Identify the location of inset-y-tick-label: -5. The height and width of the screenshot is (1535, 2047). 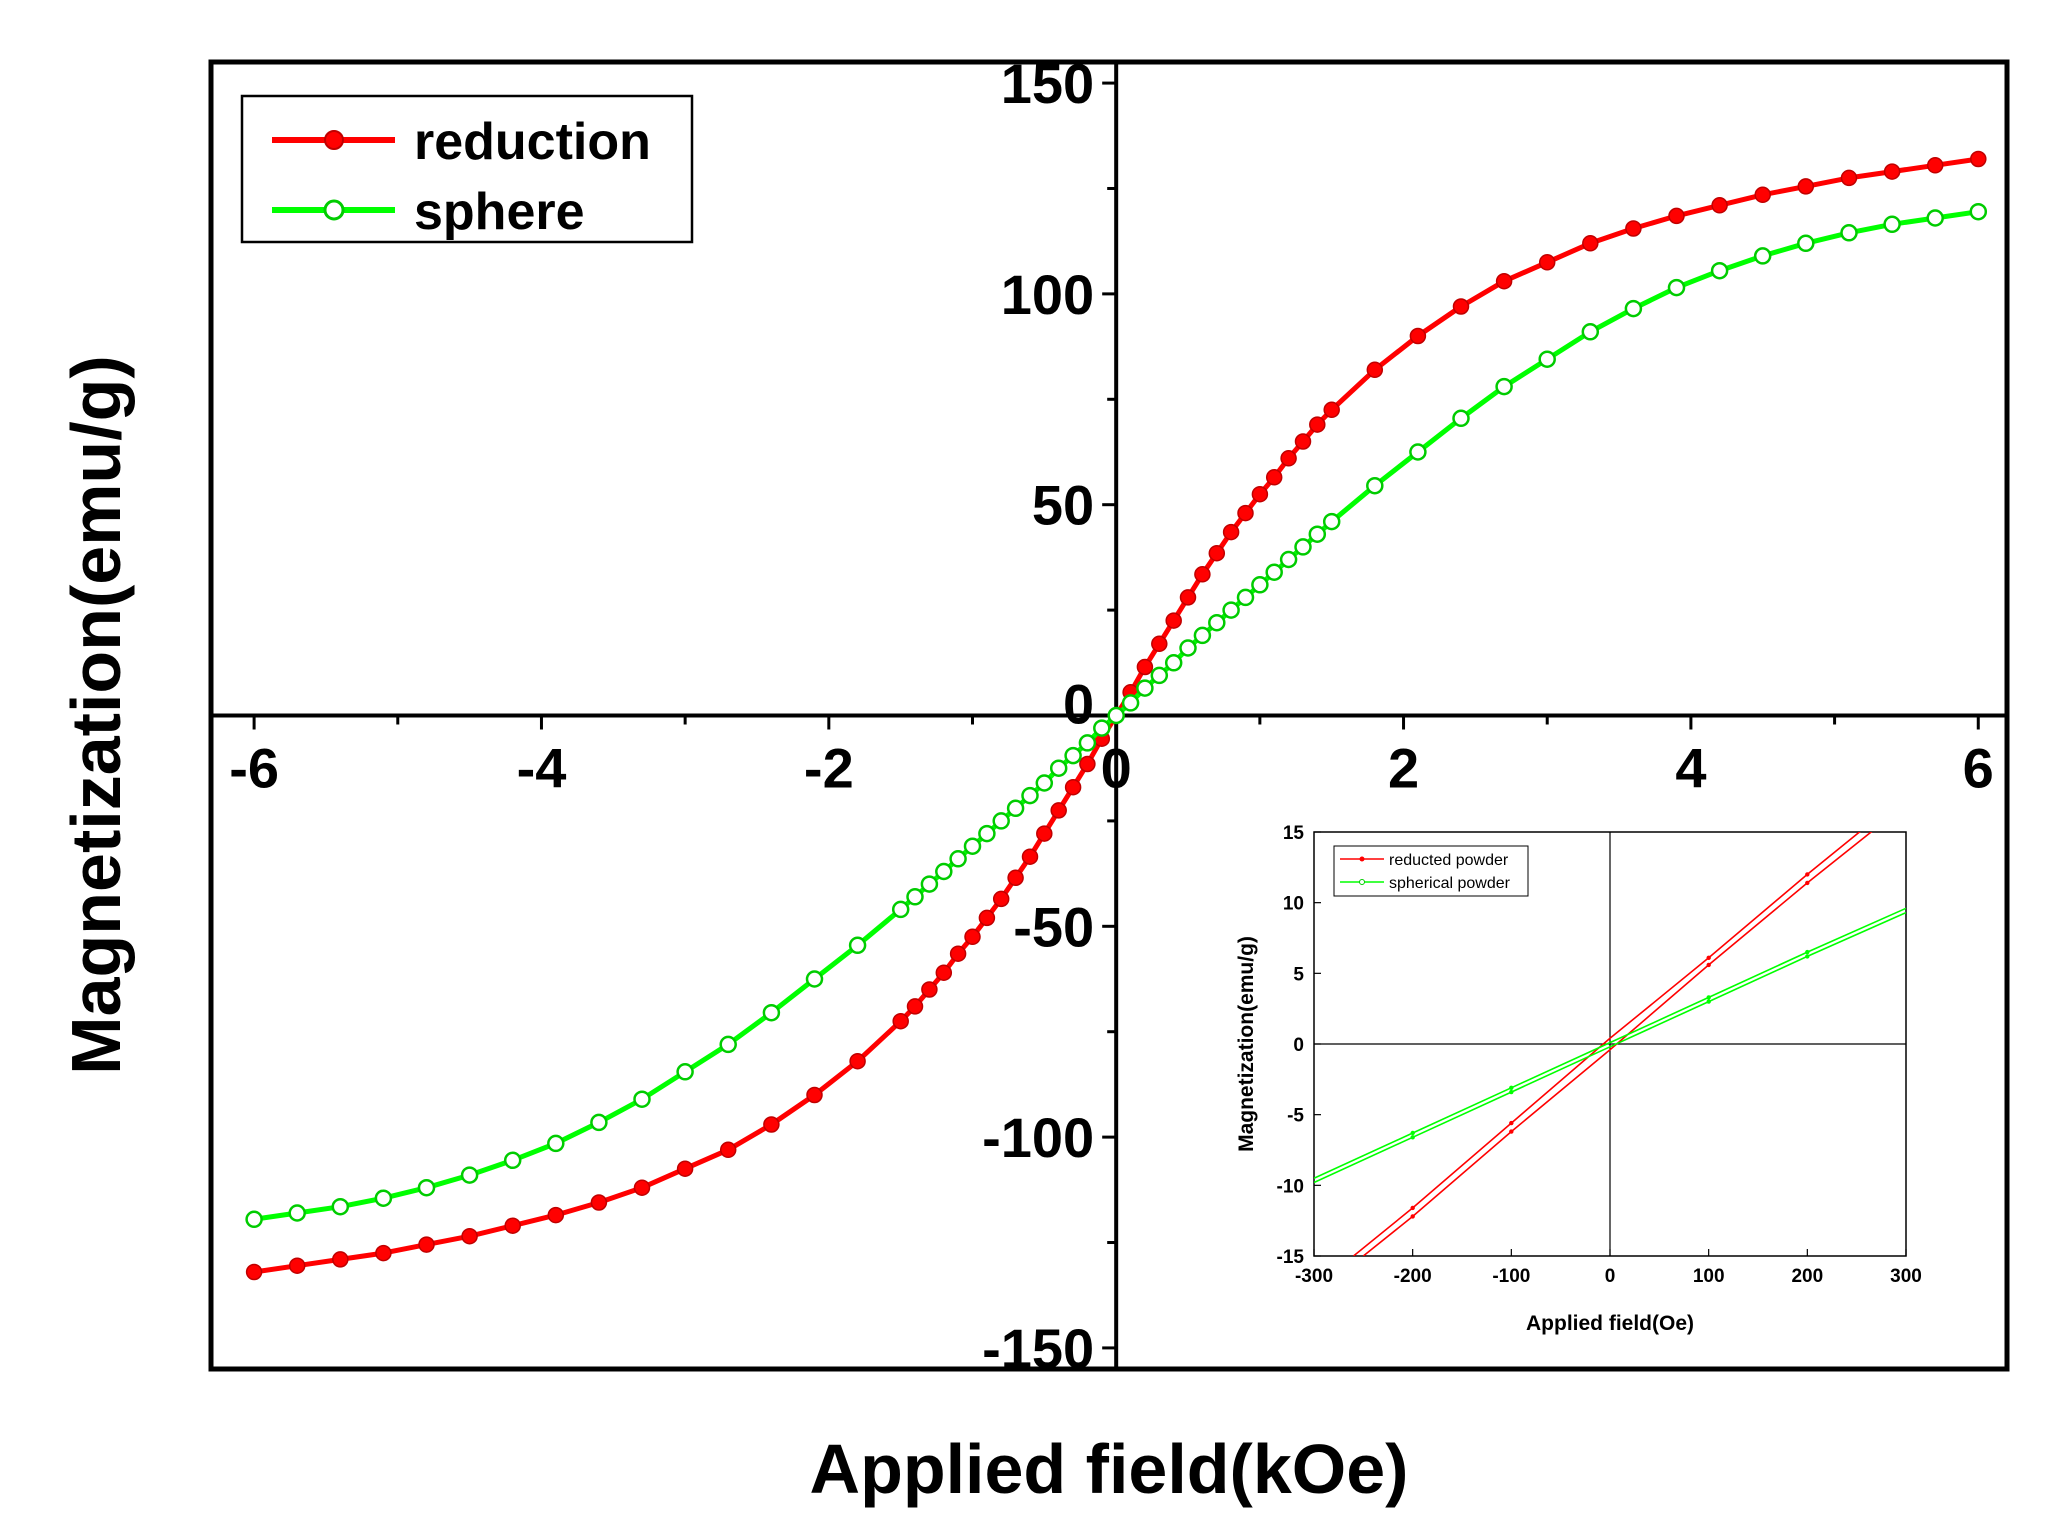
(1295, 1116).